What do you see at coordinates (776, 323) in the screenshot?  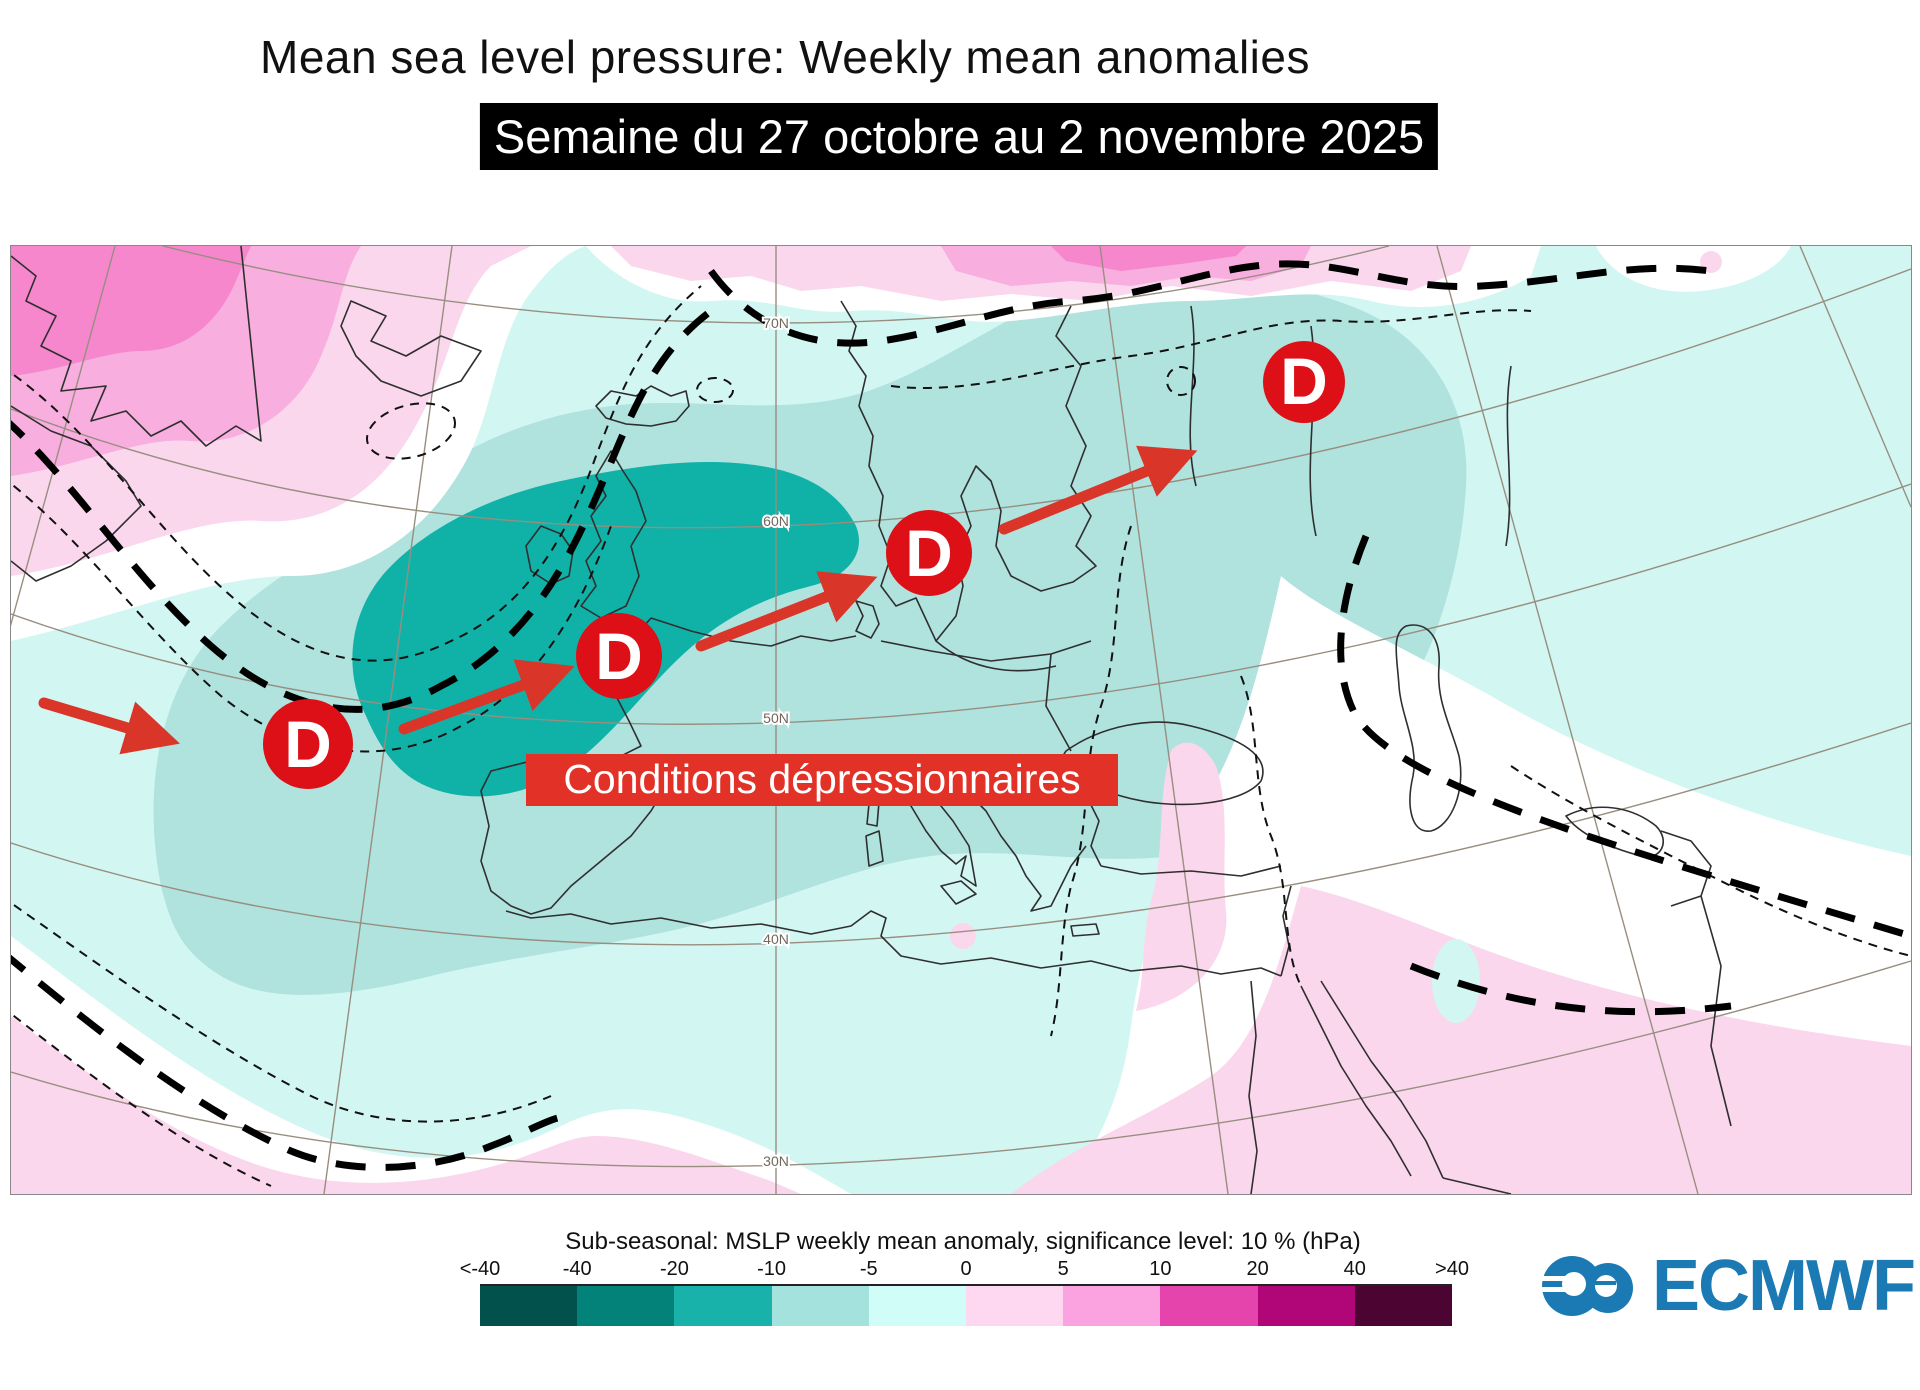 I see `lat-label-70n: 70N` at bounding box center [776, 323].